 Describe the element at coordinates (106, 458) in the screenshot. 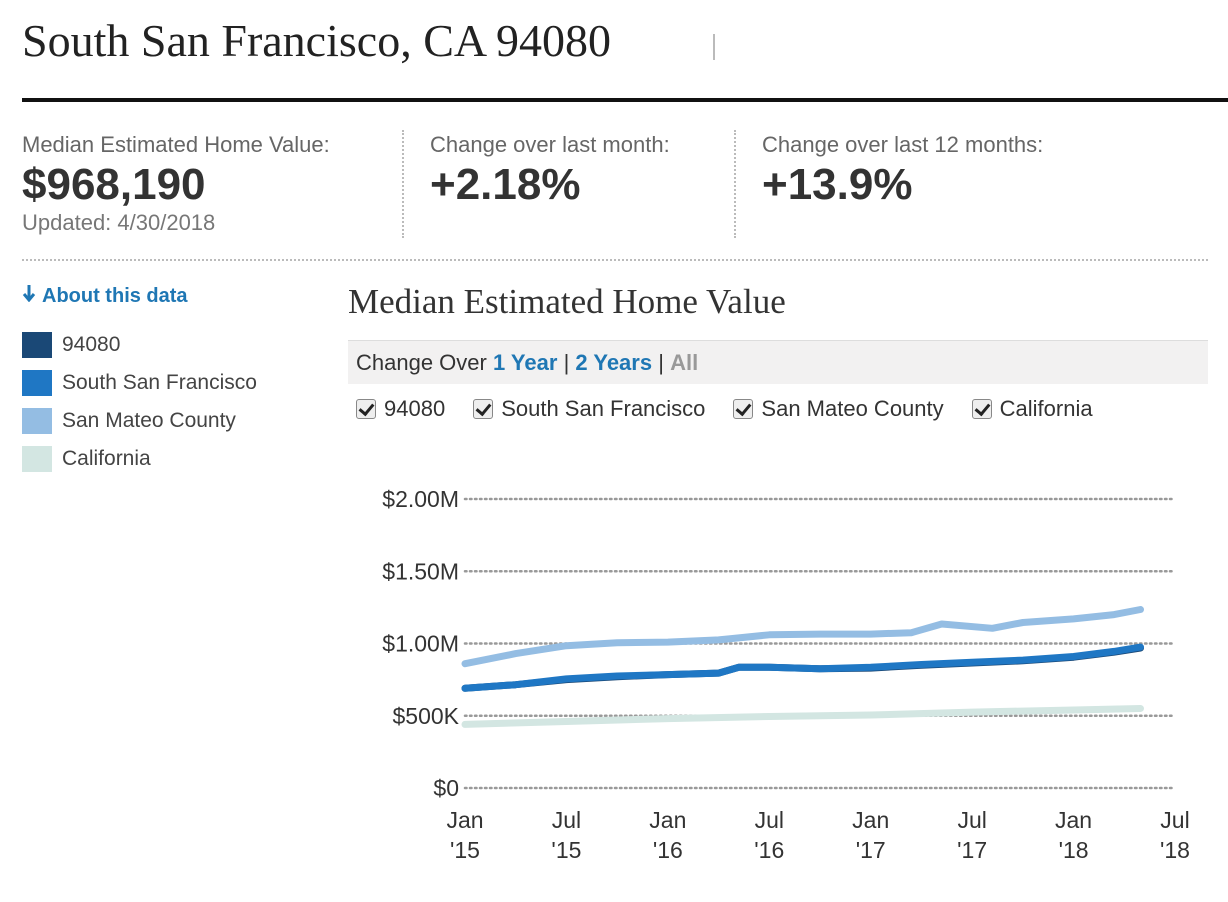

I see `legend-label: California` at that location.